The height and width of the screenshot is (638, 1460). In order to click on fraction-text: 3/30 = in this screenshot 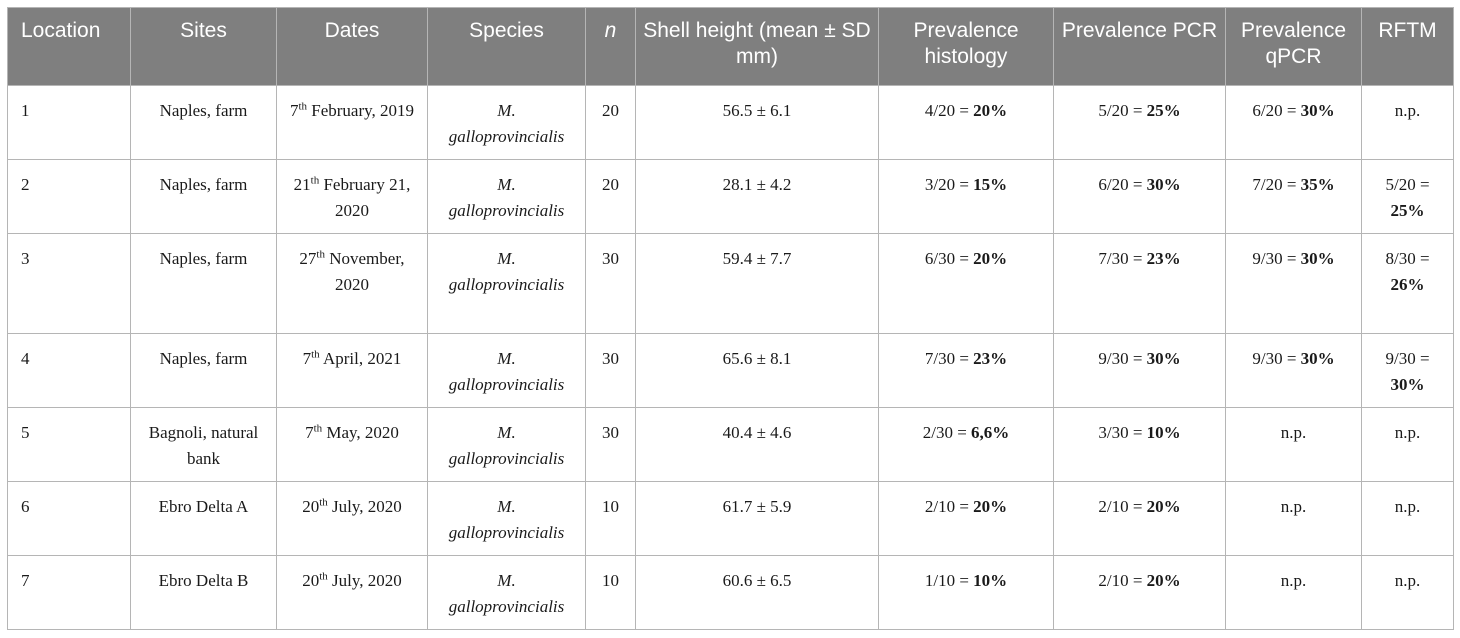, I will do `click(1122, 432)`.